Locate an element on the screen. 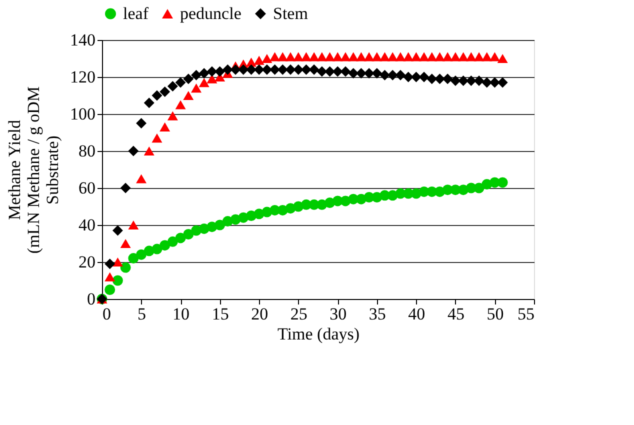 The width and height of the screenshot is (634, 425). y-tick-label: 60 is located at coordinates (87, 188).